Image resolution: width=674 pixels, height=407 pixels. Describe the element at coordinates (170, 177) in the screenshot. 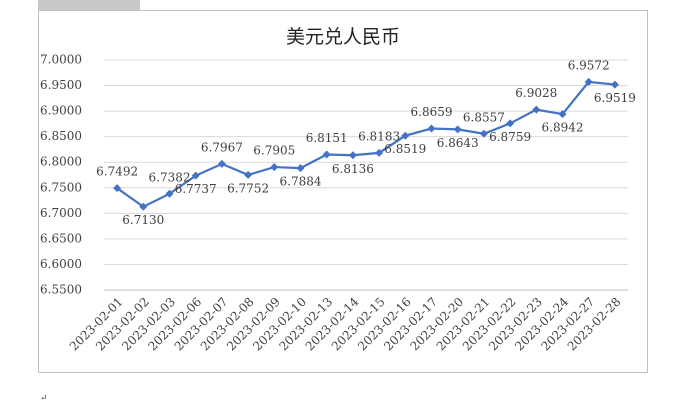

I see `data-label: 6.7382` at that location.